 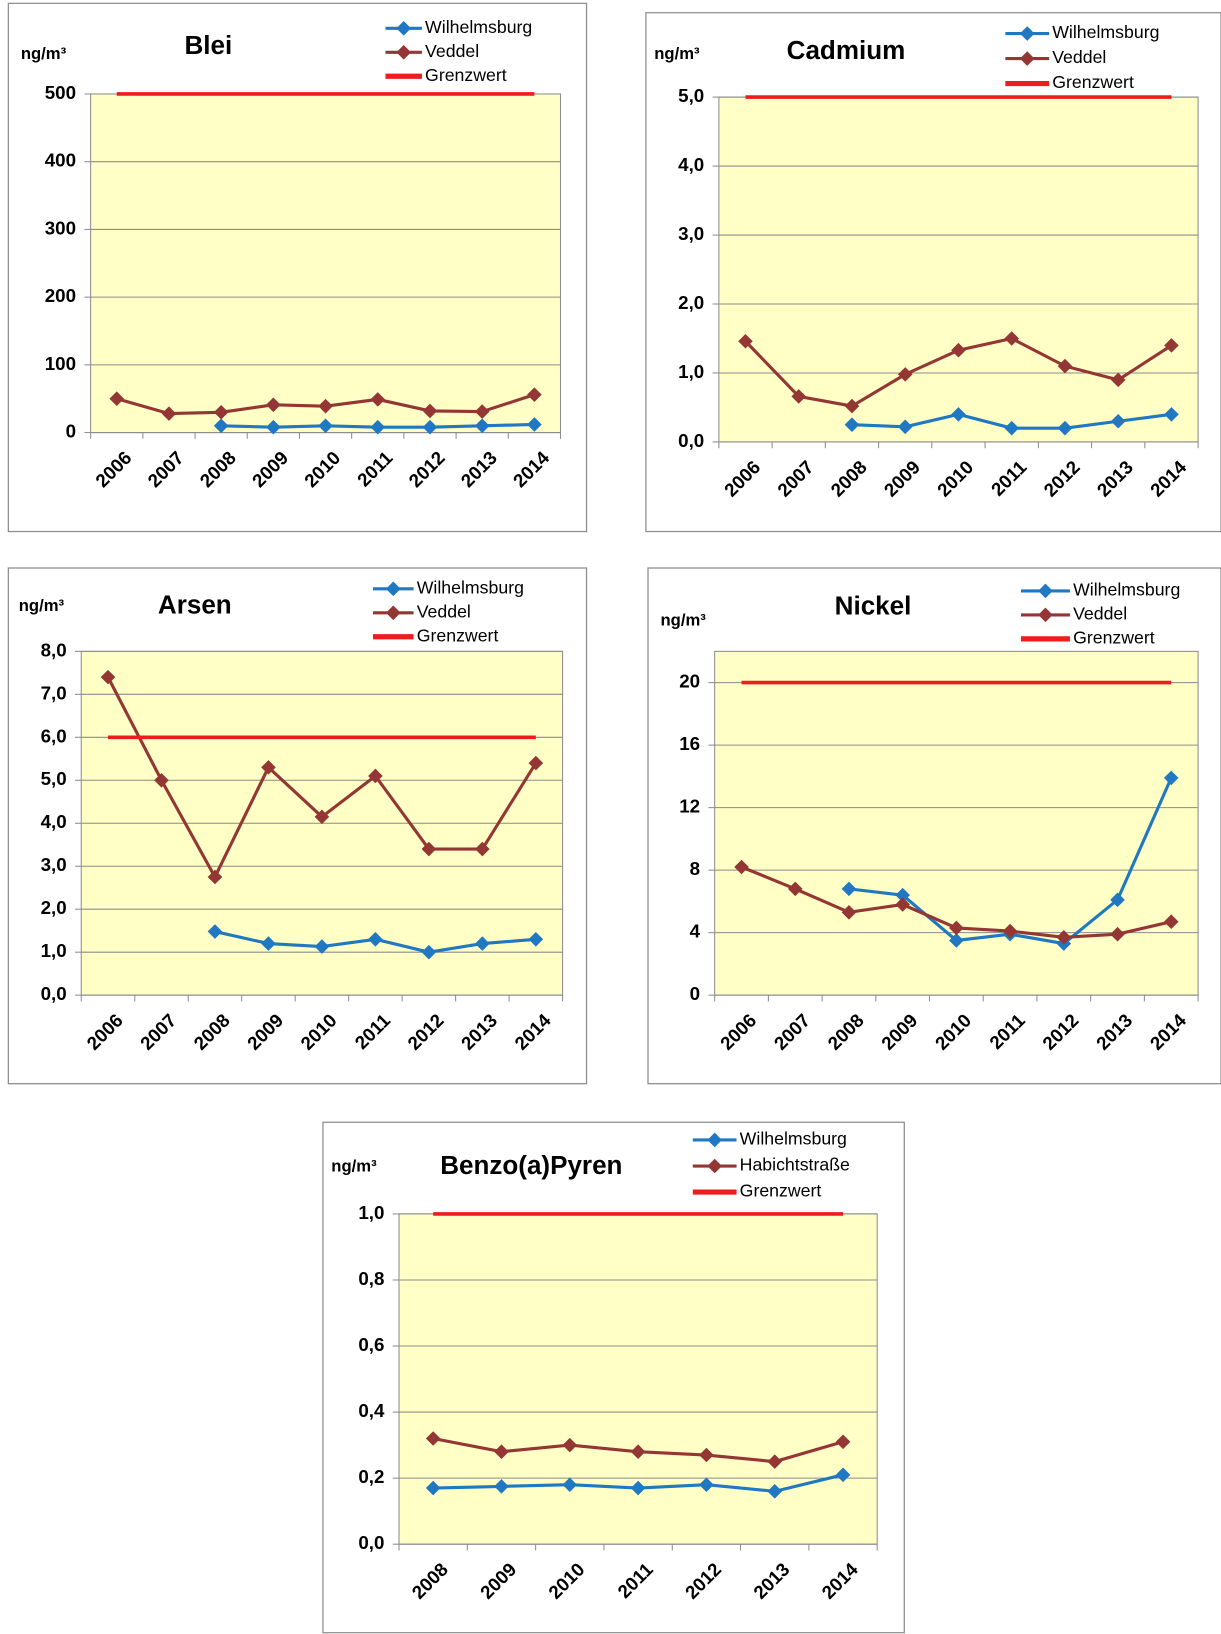 What do you see at coordinates (208, 45) in the screenshot?
I see `chart-title: Blei` at bounding box center [208, 45].